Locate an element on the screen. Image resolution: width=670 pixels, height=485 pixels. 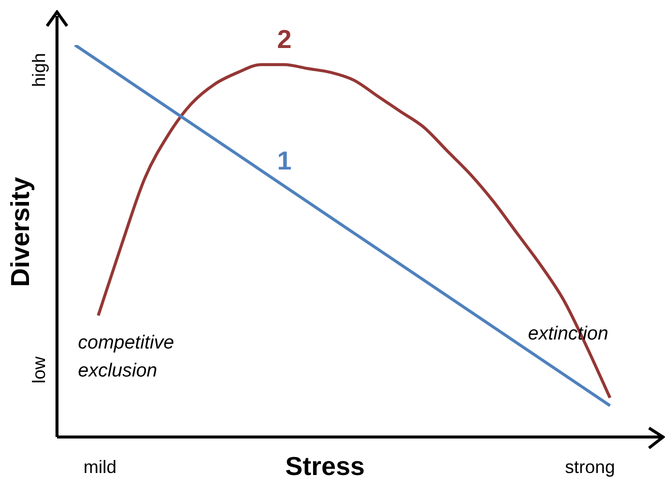
x-axis-title: Stress is located at coordinates (325, 466).